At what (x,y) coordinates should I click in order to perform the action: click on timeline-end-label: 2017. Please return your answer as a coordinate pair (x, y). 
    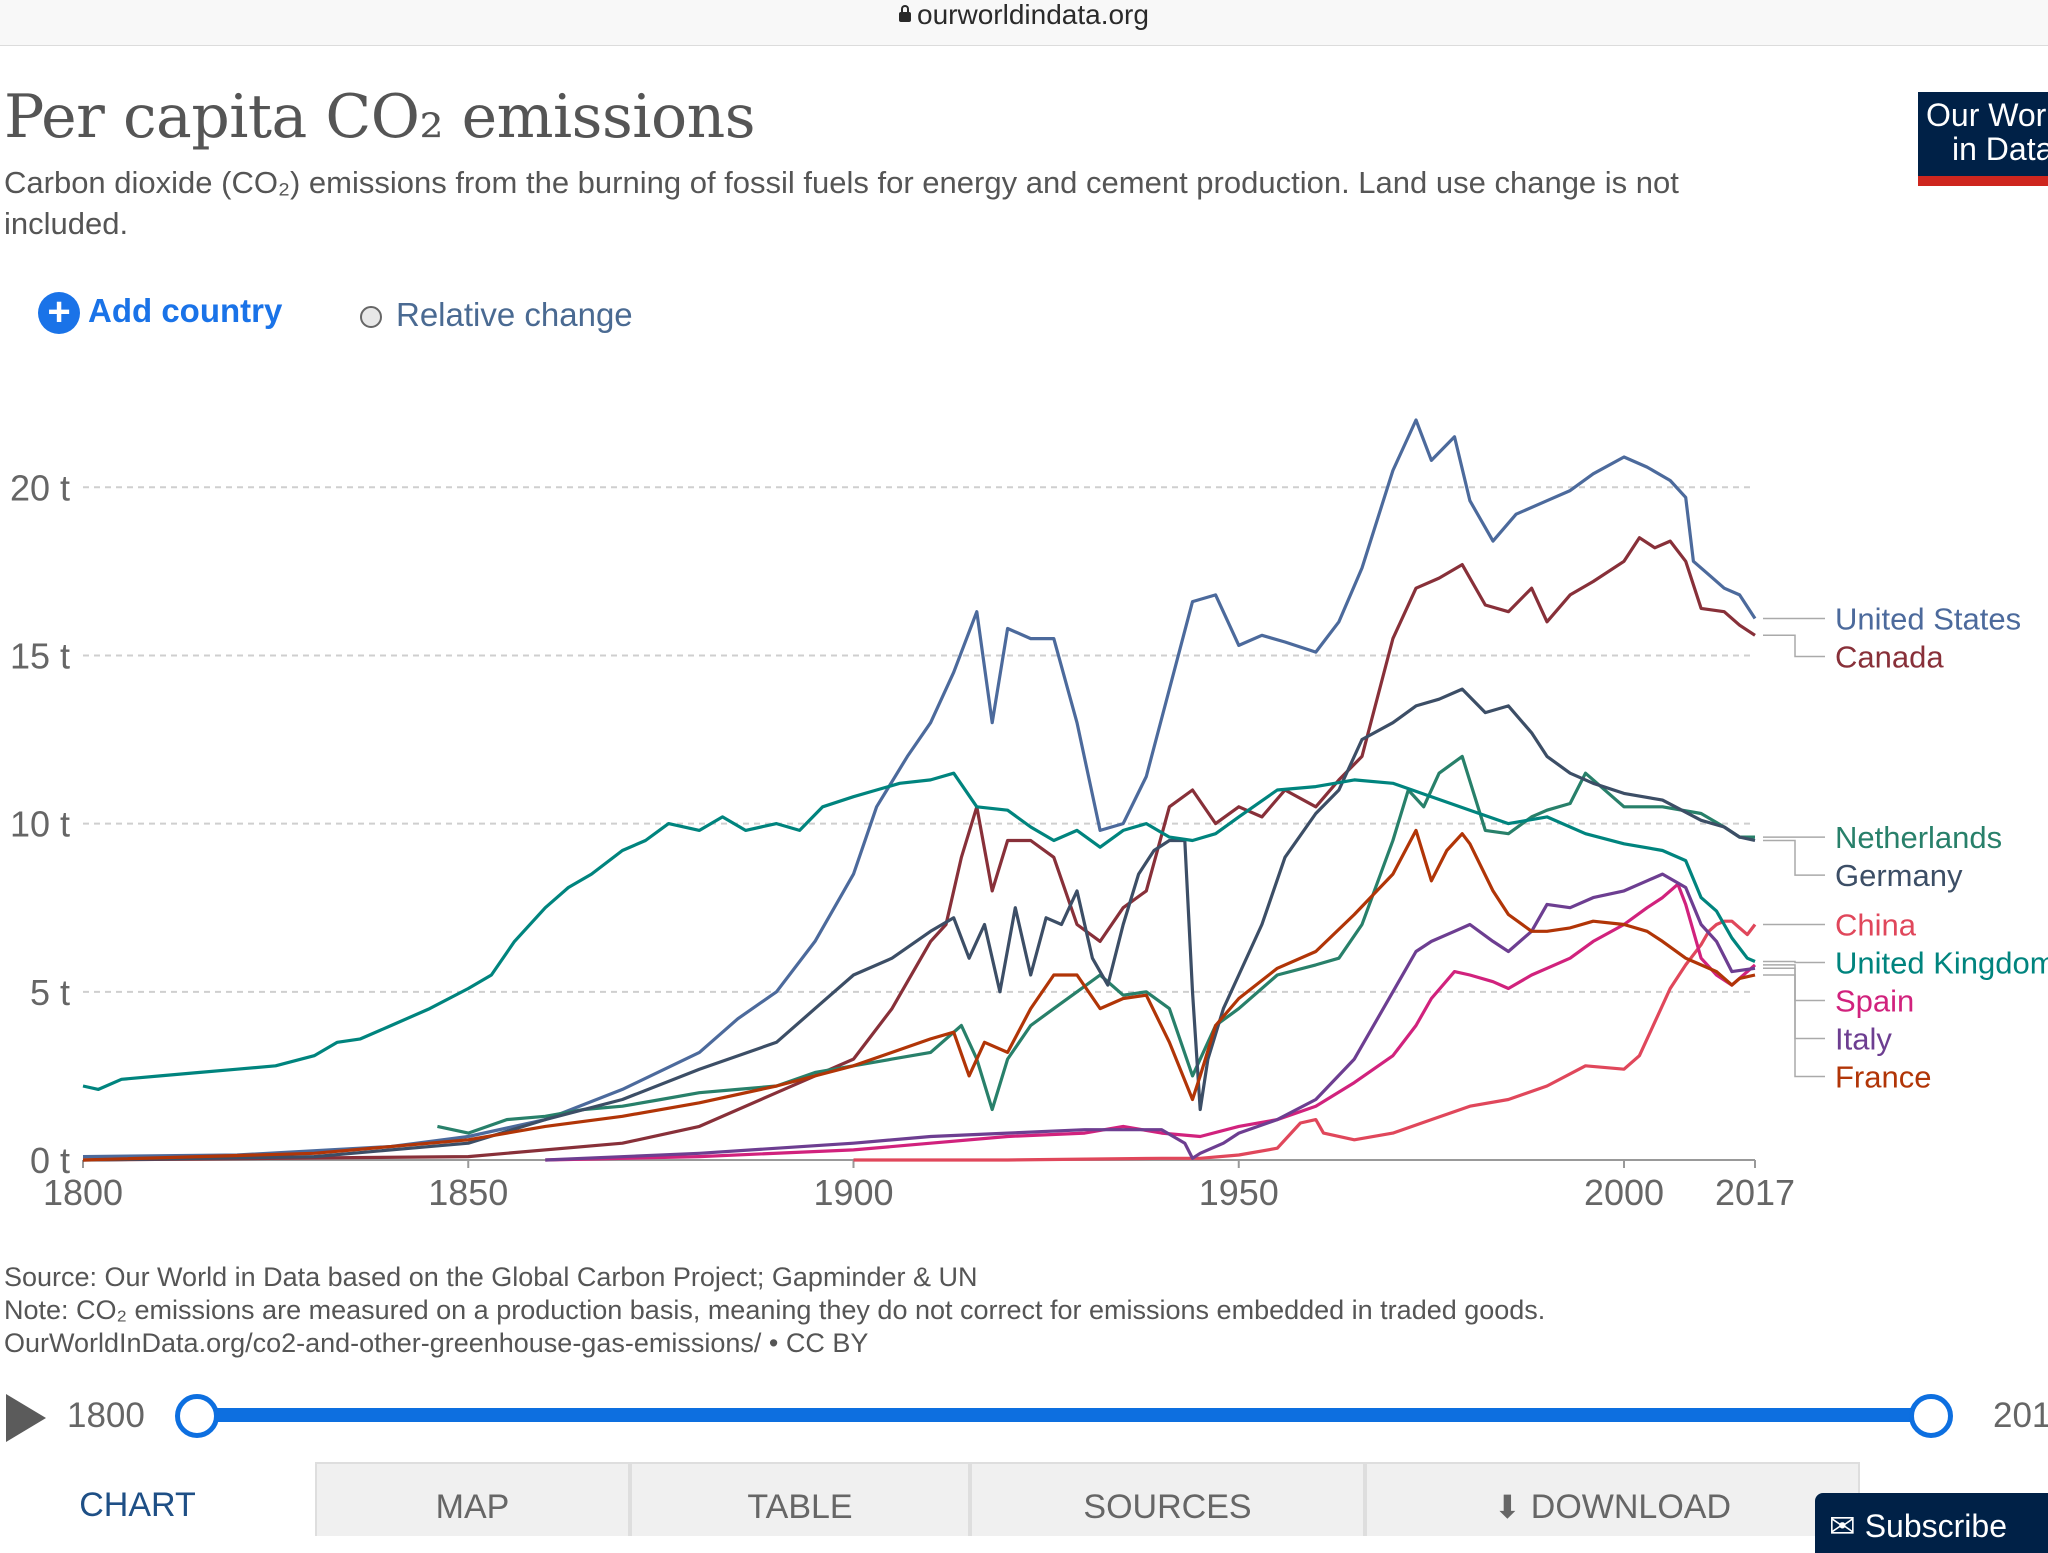
    Looking at the image, I should click on (2020, 1415).